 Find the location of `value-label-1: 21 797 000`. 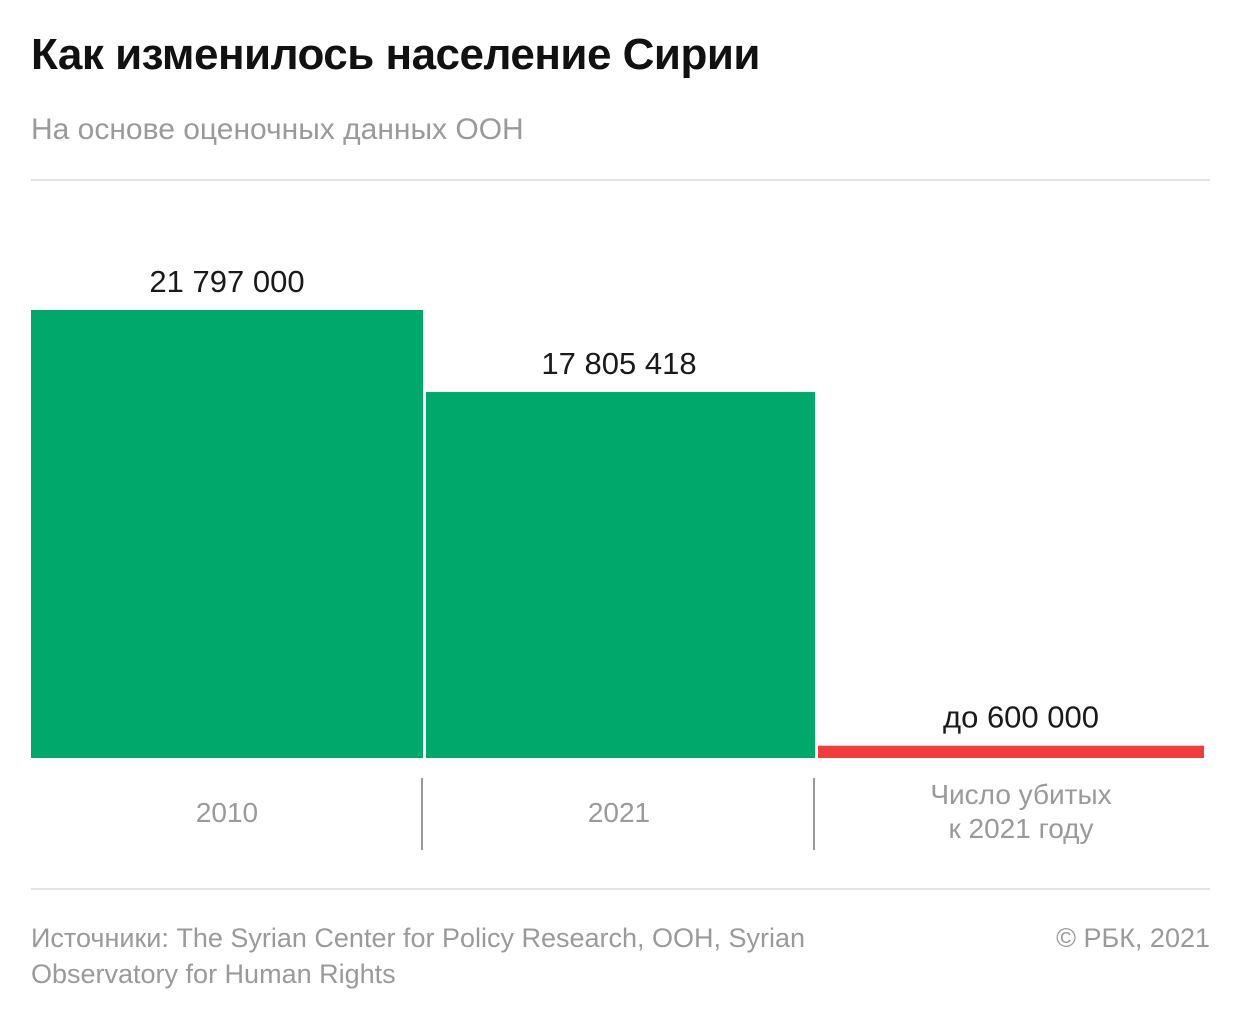

value-label-1: 21 797 000 is located at coordinates (226, 281).